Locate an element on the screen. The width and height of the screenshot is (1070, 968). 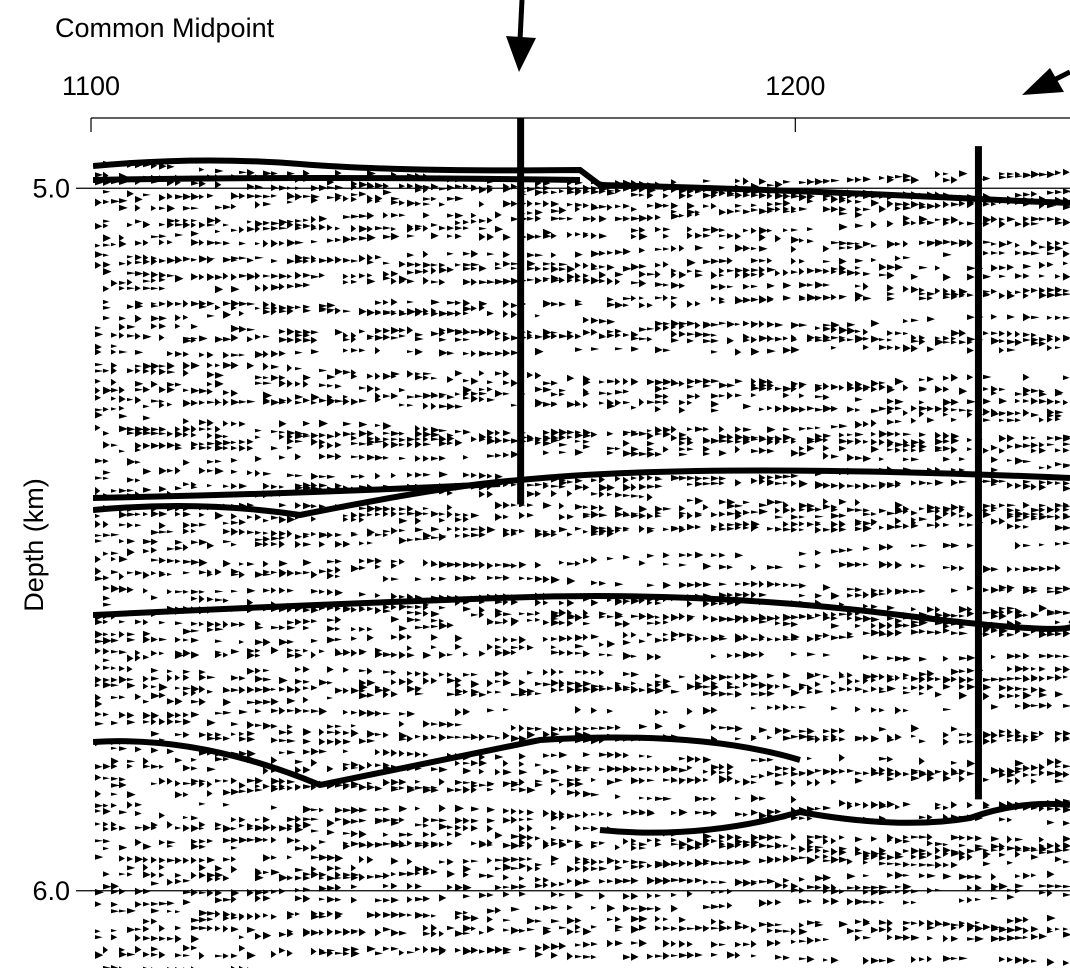
y-tick-label: 6.0 is located at coordinates (51, 891).